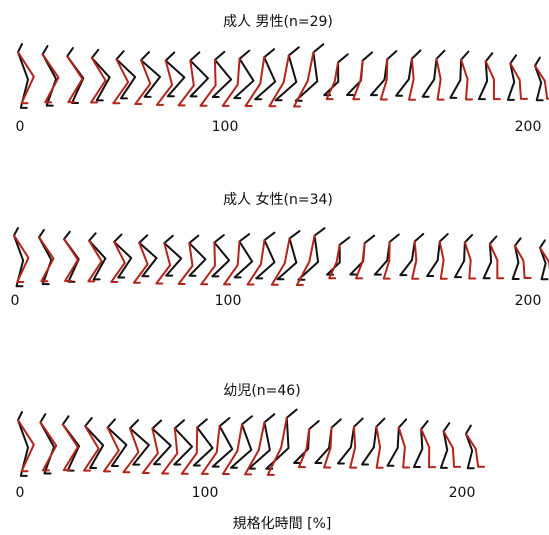 The height and width of the screenshot is (535, 549). Describe the element at coordinates (278, 199) in the screenshot. I see `panel-title: 成人 女性(n=34)` at that location.